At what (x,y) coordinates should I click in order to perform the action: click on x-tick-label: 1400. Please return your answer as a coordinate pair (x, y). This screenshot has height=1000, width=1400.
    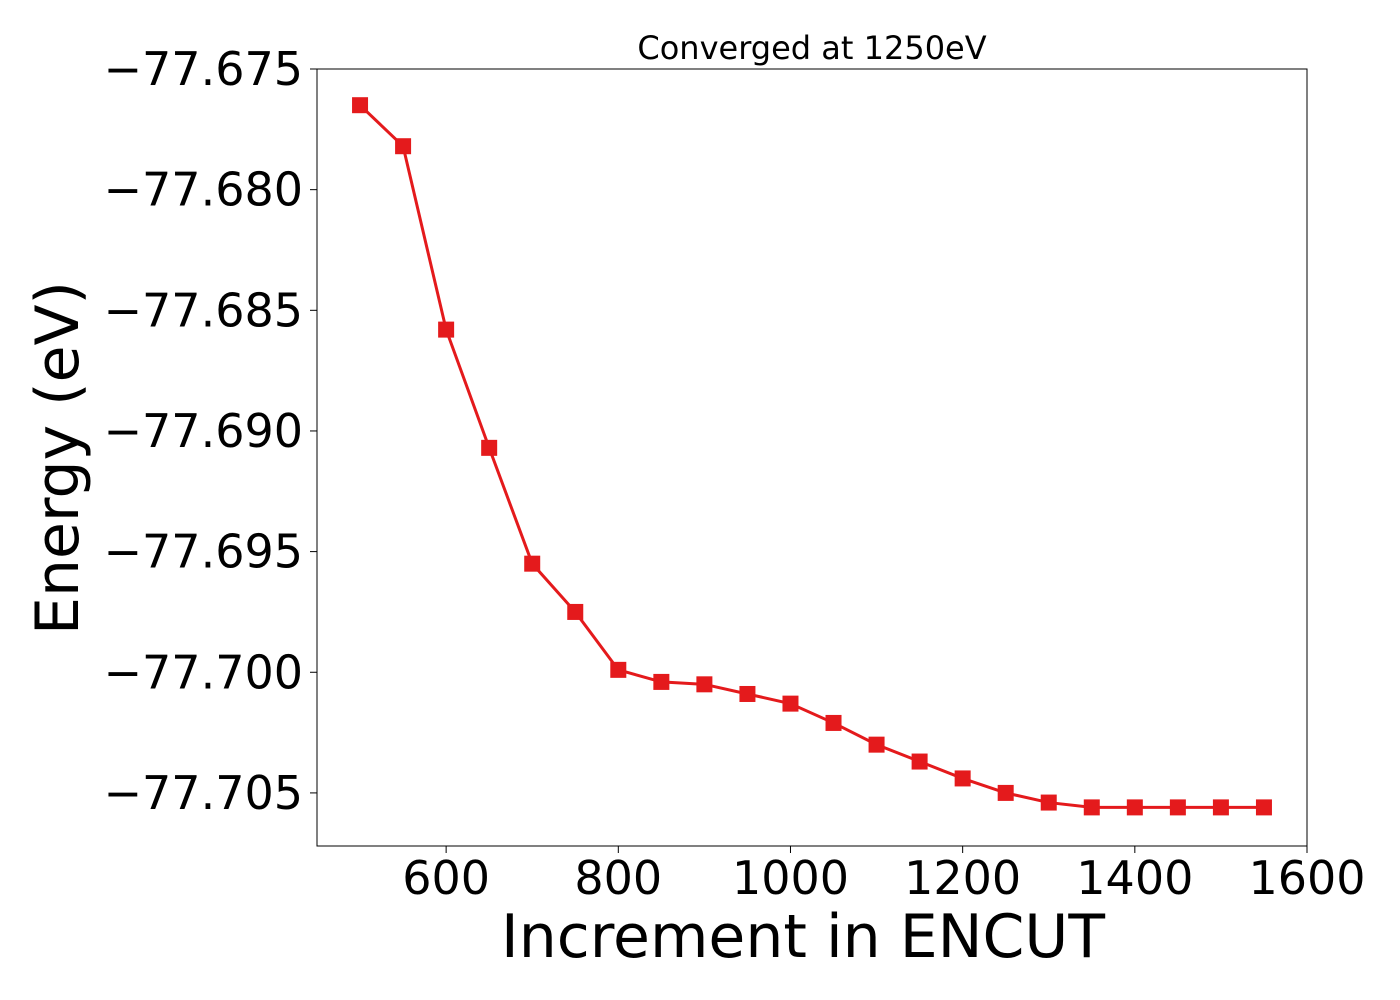
    Looking at the image, I should click on (1134, 878).